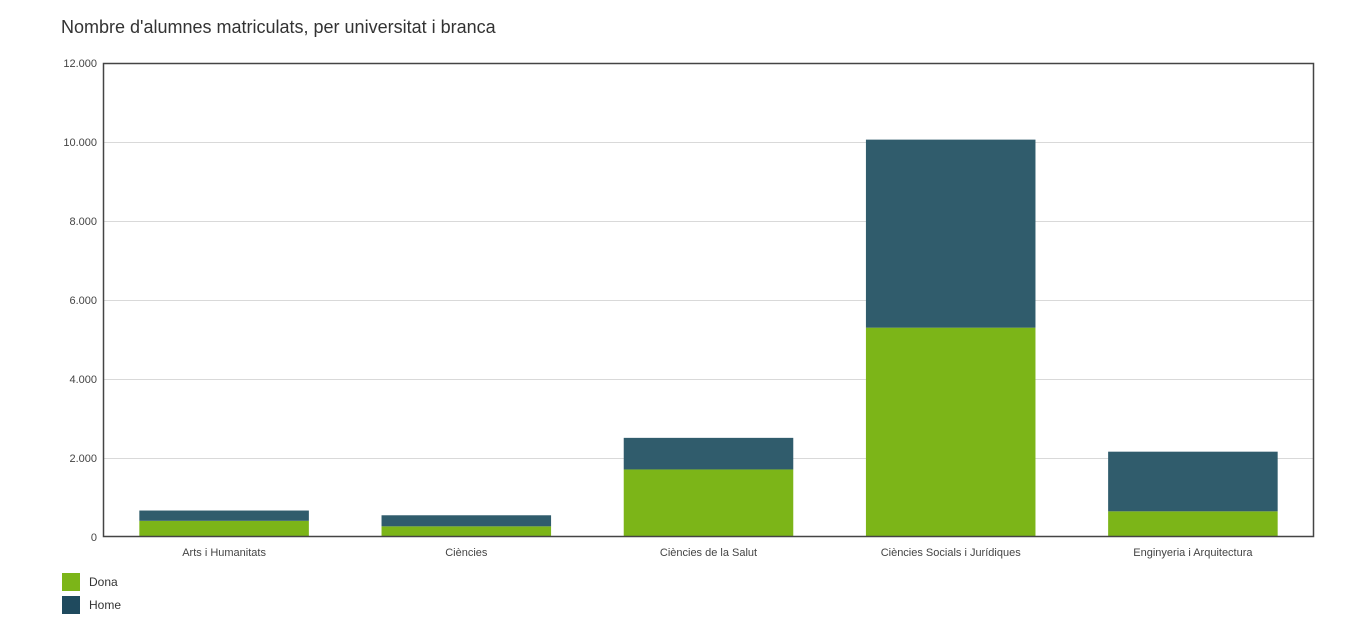 The image size is (1351, 626). I want to click on x-tick-label-3: Ciències Socials i Jurídiques, so click(951, 553).